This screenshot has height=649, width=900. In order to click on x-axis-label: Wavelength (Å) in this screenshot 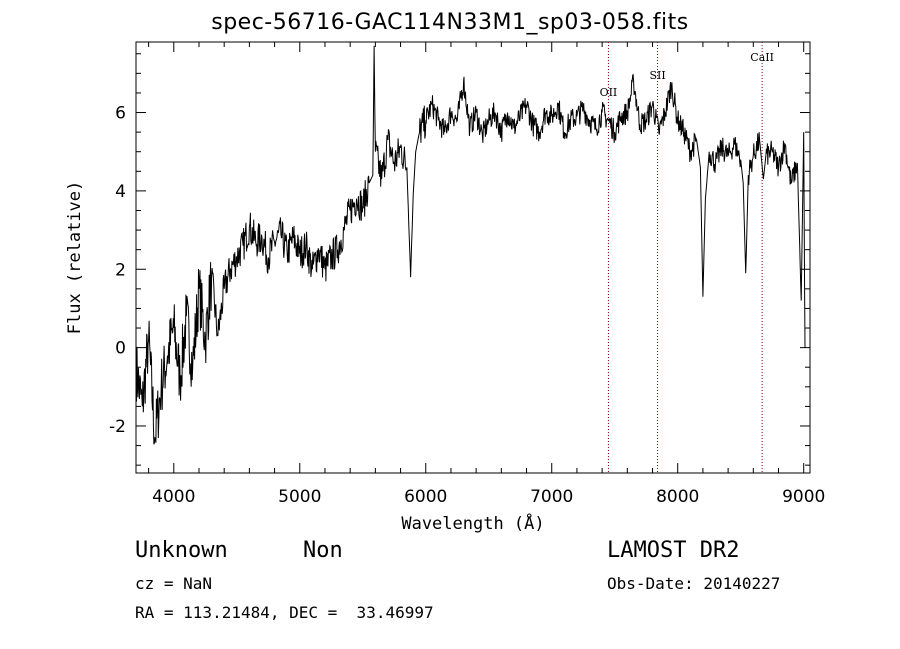, I will do `click(472, 523)`.